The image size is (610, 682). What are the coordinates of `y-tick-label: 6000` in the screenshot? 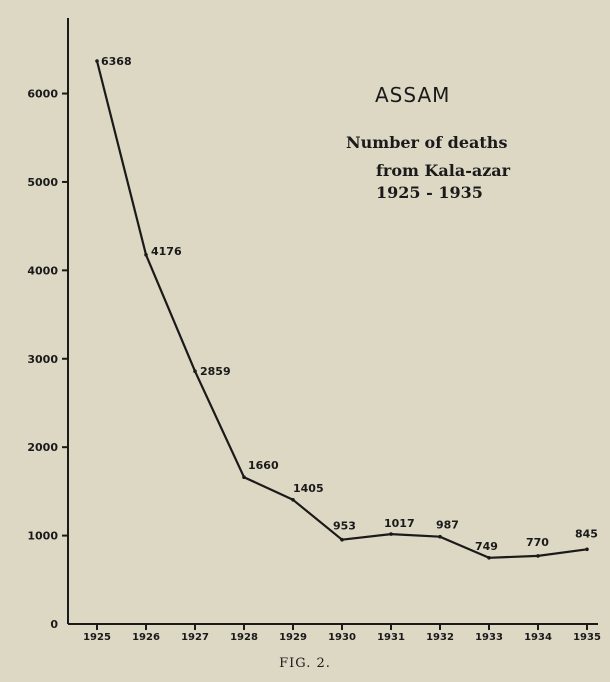 It's located at (42, 94).